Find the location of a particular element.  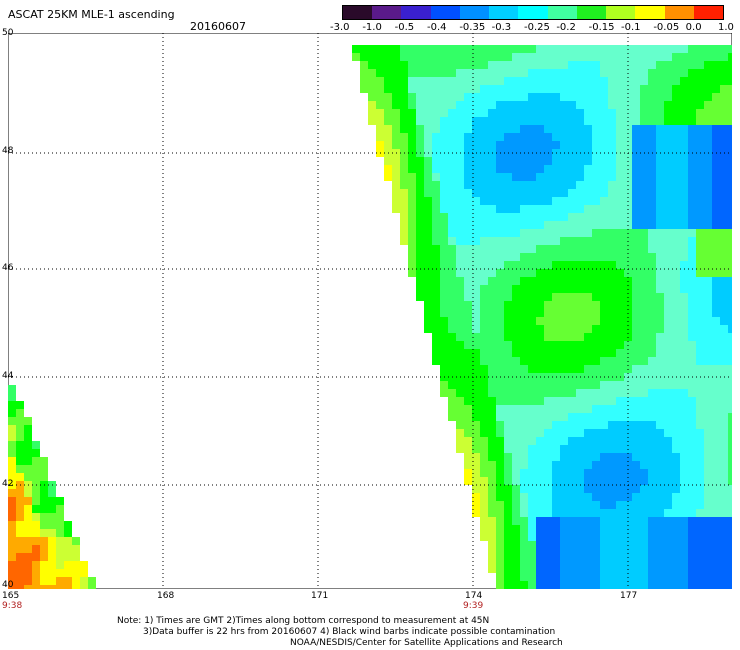

color-scale-label: -0.2 is located at coordinates (566, 27).